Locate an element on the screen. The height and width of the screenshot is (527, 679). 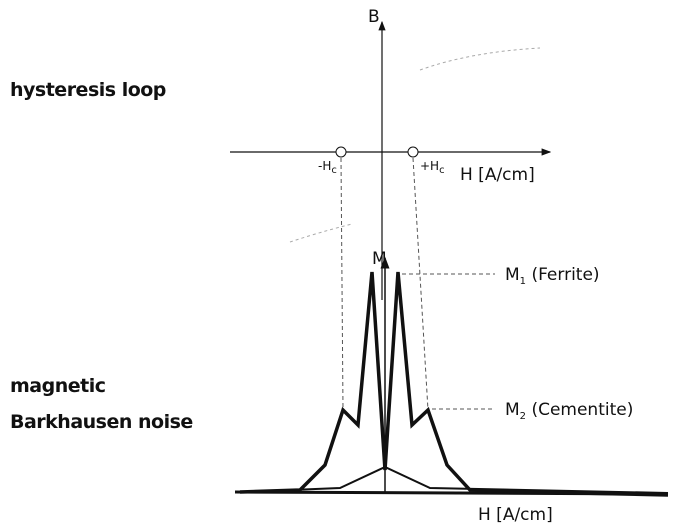
coercive-label: +Hc is located at coordinates (432, 167).